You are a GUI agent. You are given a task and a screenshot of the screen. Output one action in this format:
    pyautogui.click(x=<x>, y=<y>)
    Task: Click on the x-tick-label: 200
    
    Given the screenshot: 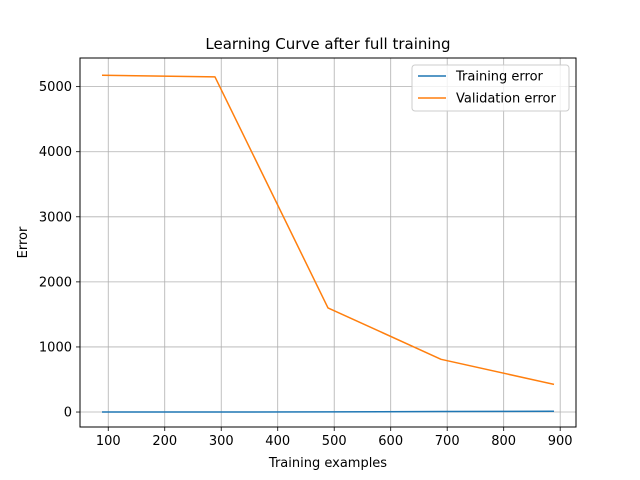 What is the action you would take?
    pyautogui.click(x=164, y=441)
    